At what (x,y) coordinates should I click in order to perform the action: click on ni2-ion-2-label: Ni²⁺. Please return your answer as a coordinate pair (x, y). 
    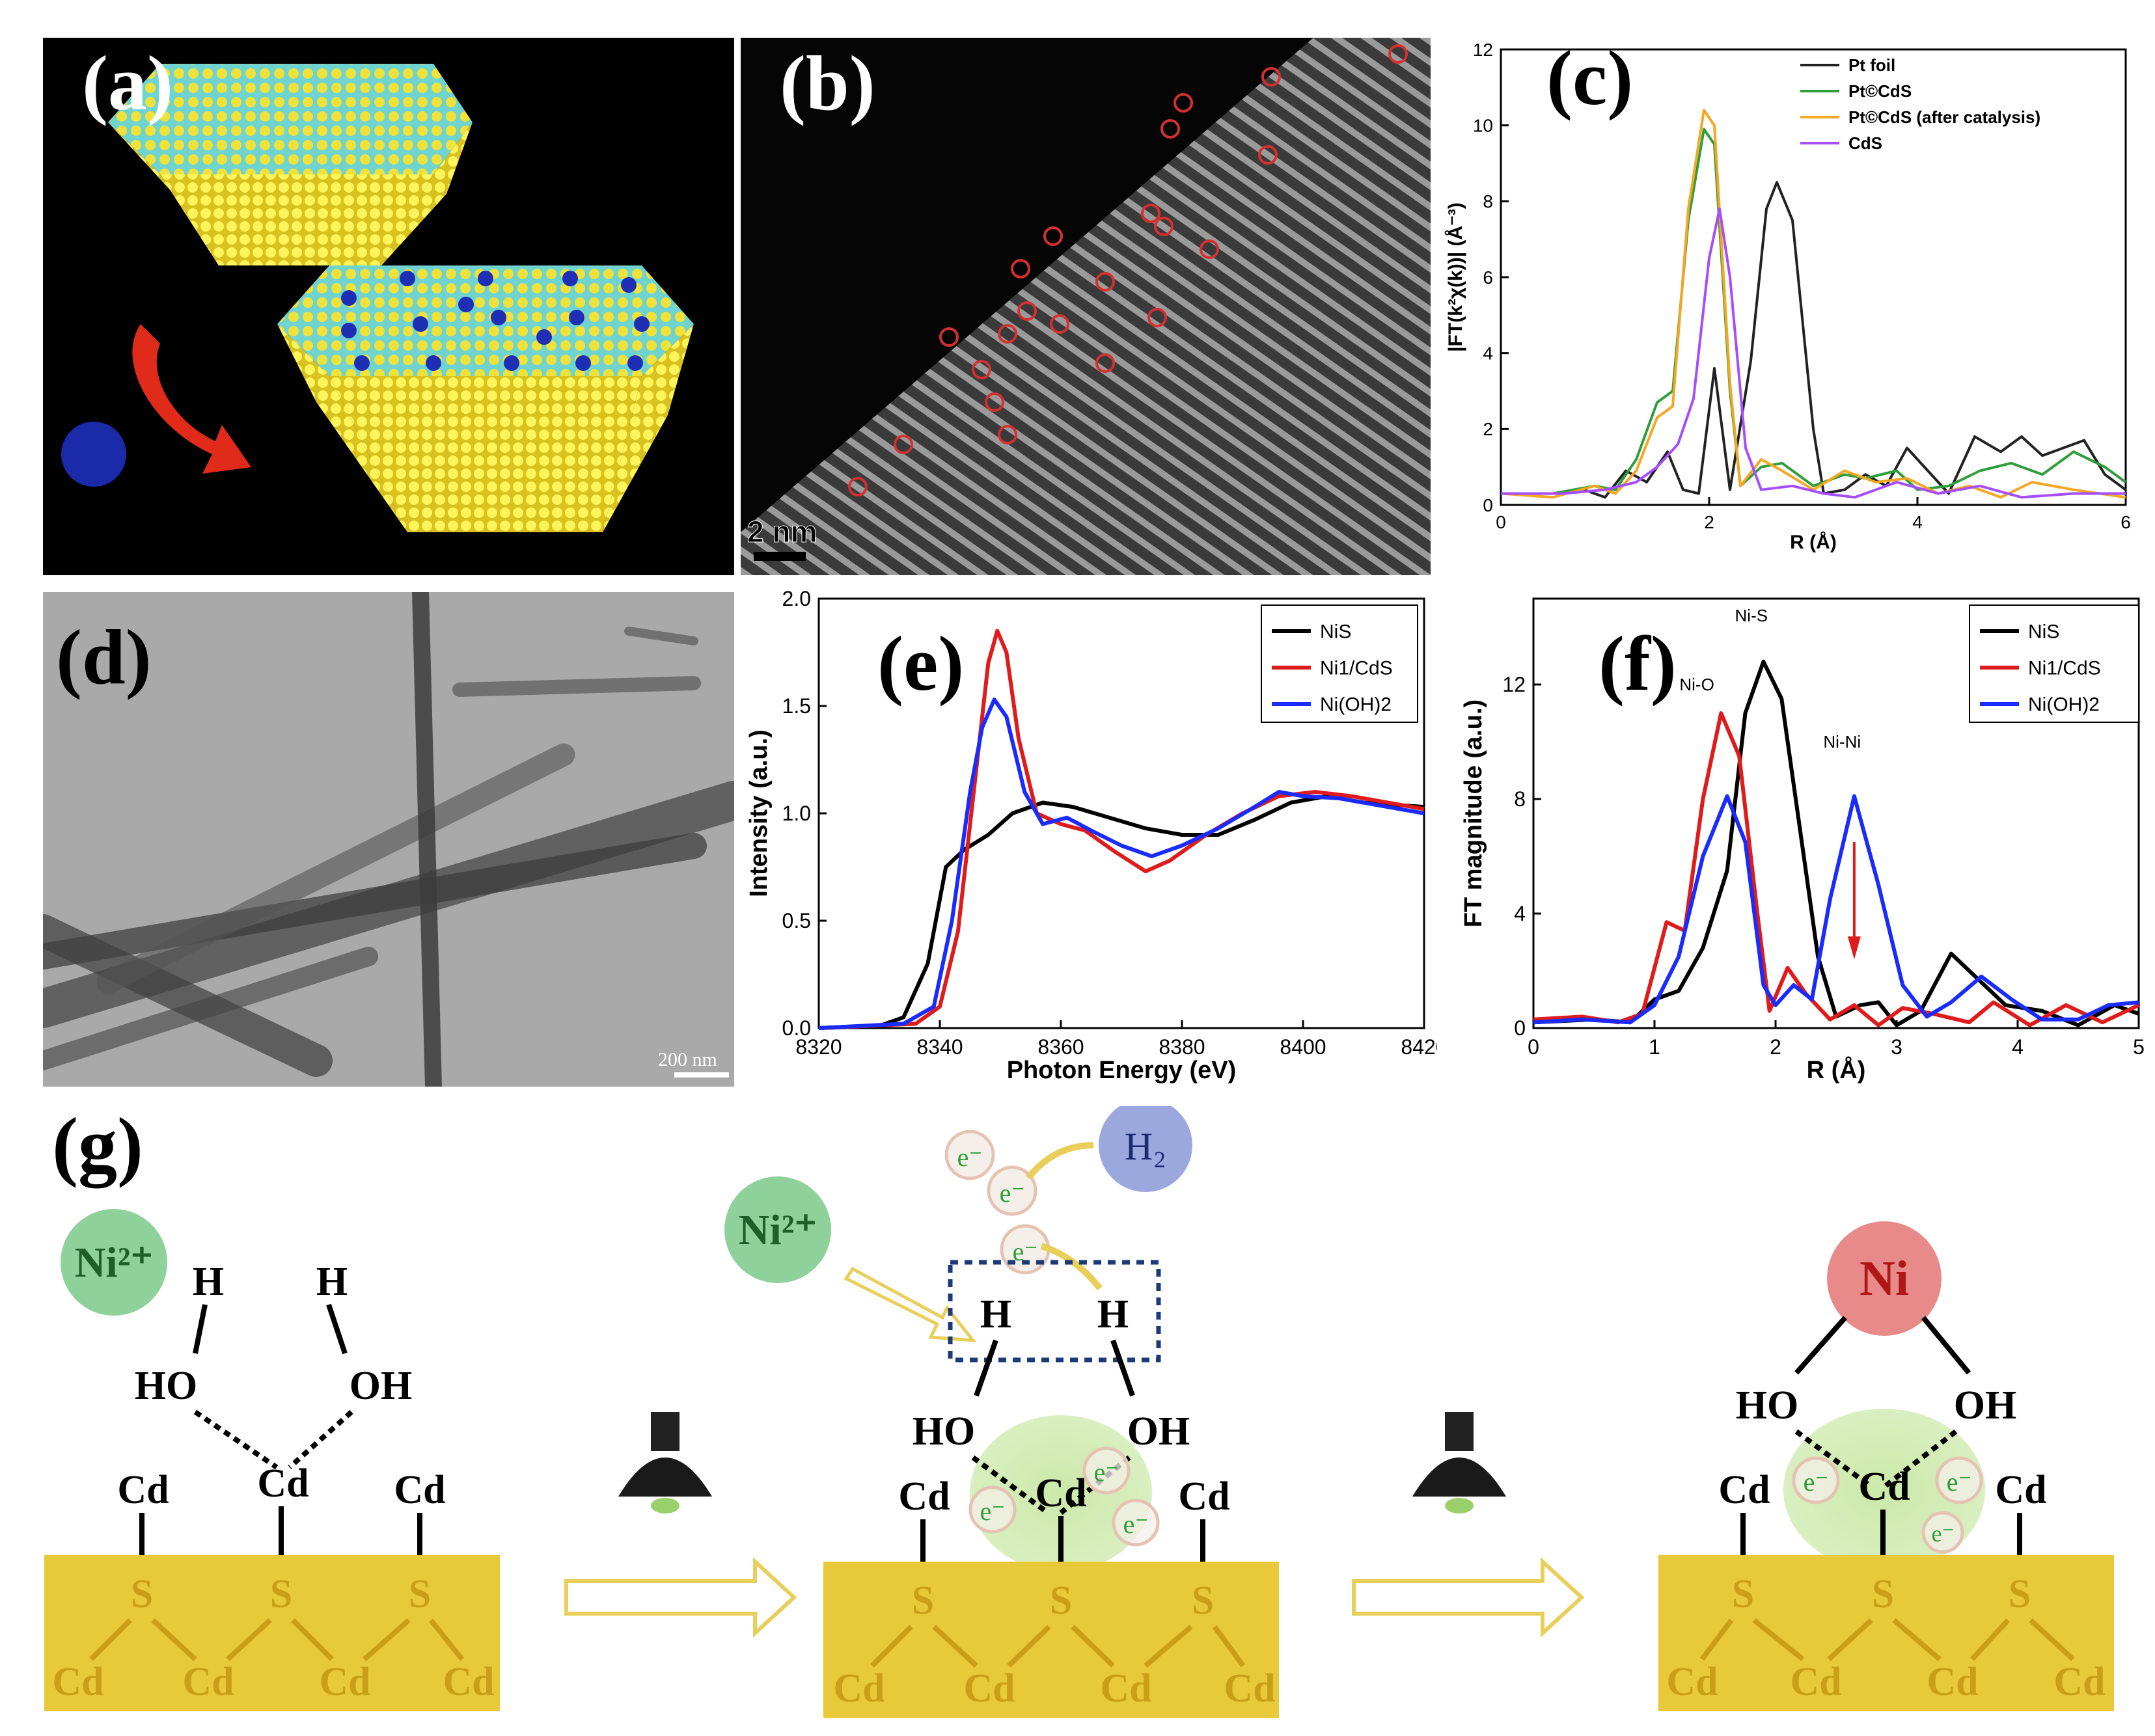
    Looking at the image, I should click on (778, 1230).